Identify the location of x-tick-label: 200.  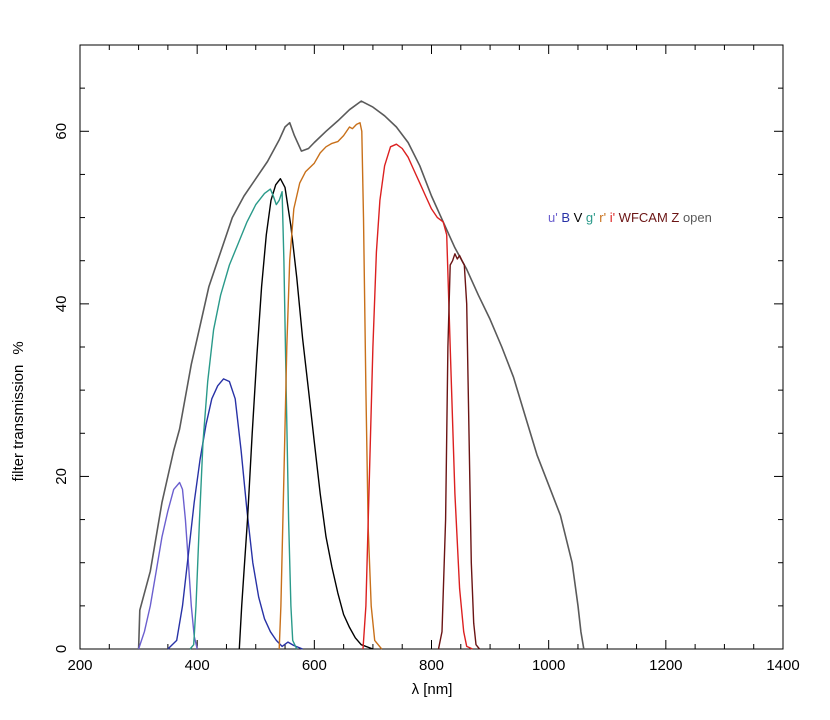
(79, 665).